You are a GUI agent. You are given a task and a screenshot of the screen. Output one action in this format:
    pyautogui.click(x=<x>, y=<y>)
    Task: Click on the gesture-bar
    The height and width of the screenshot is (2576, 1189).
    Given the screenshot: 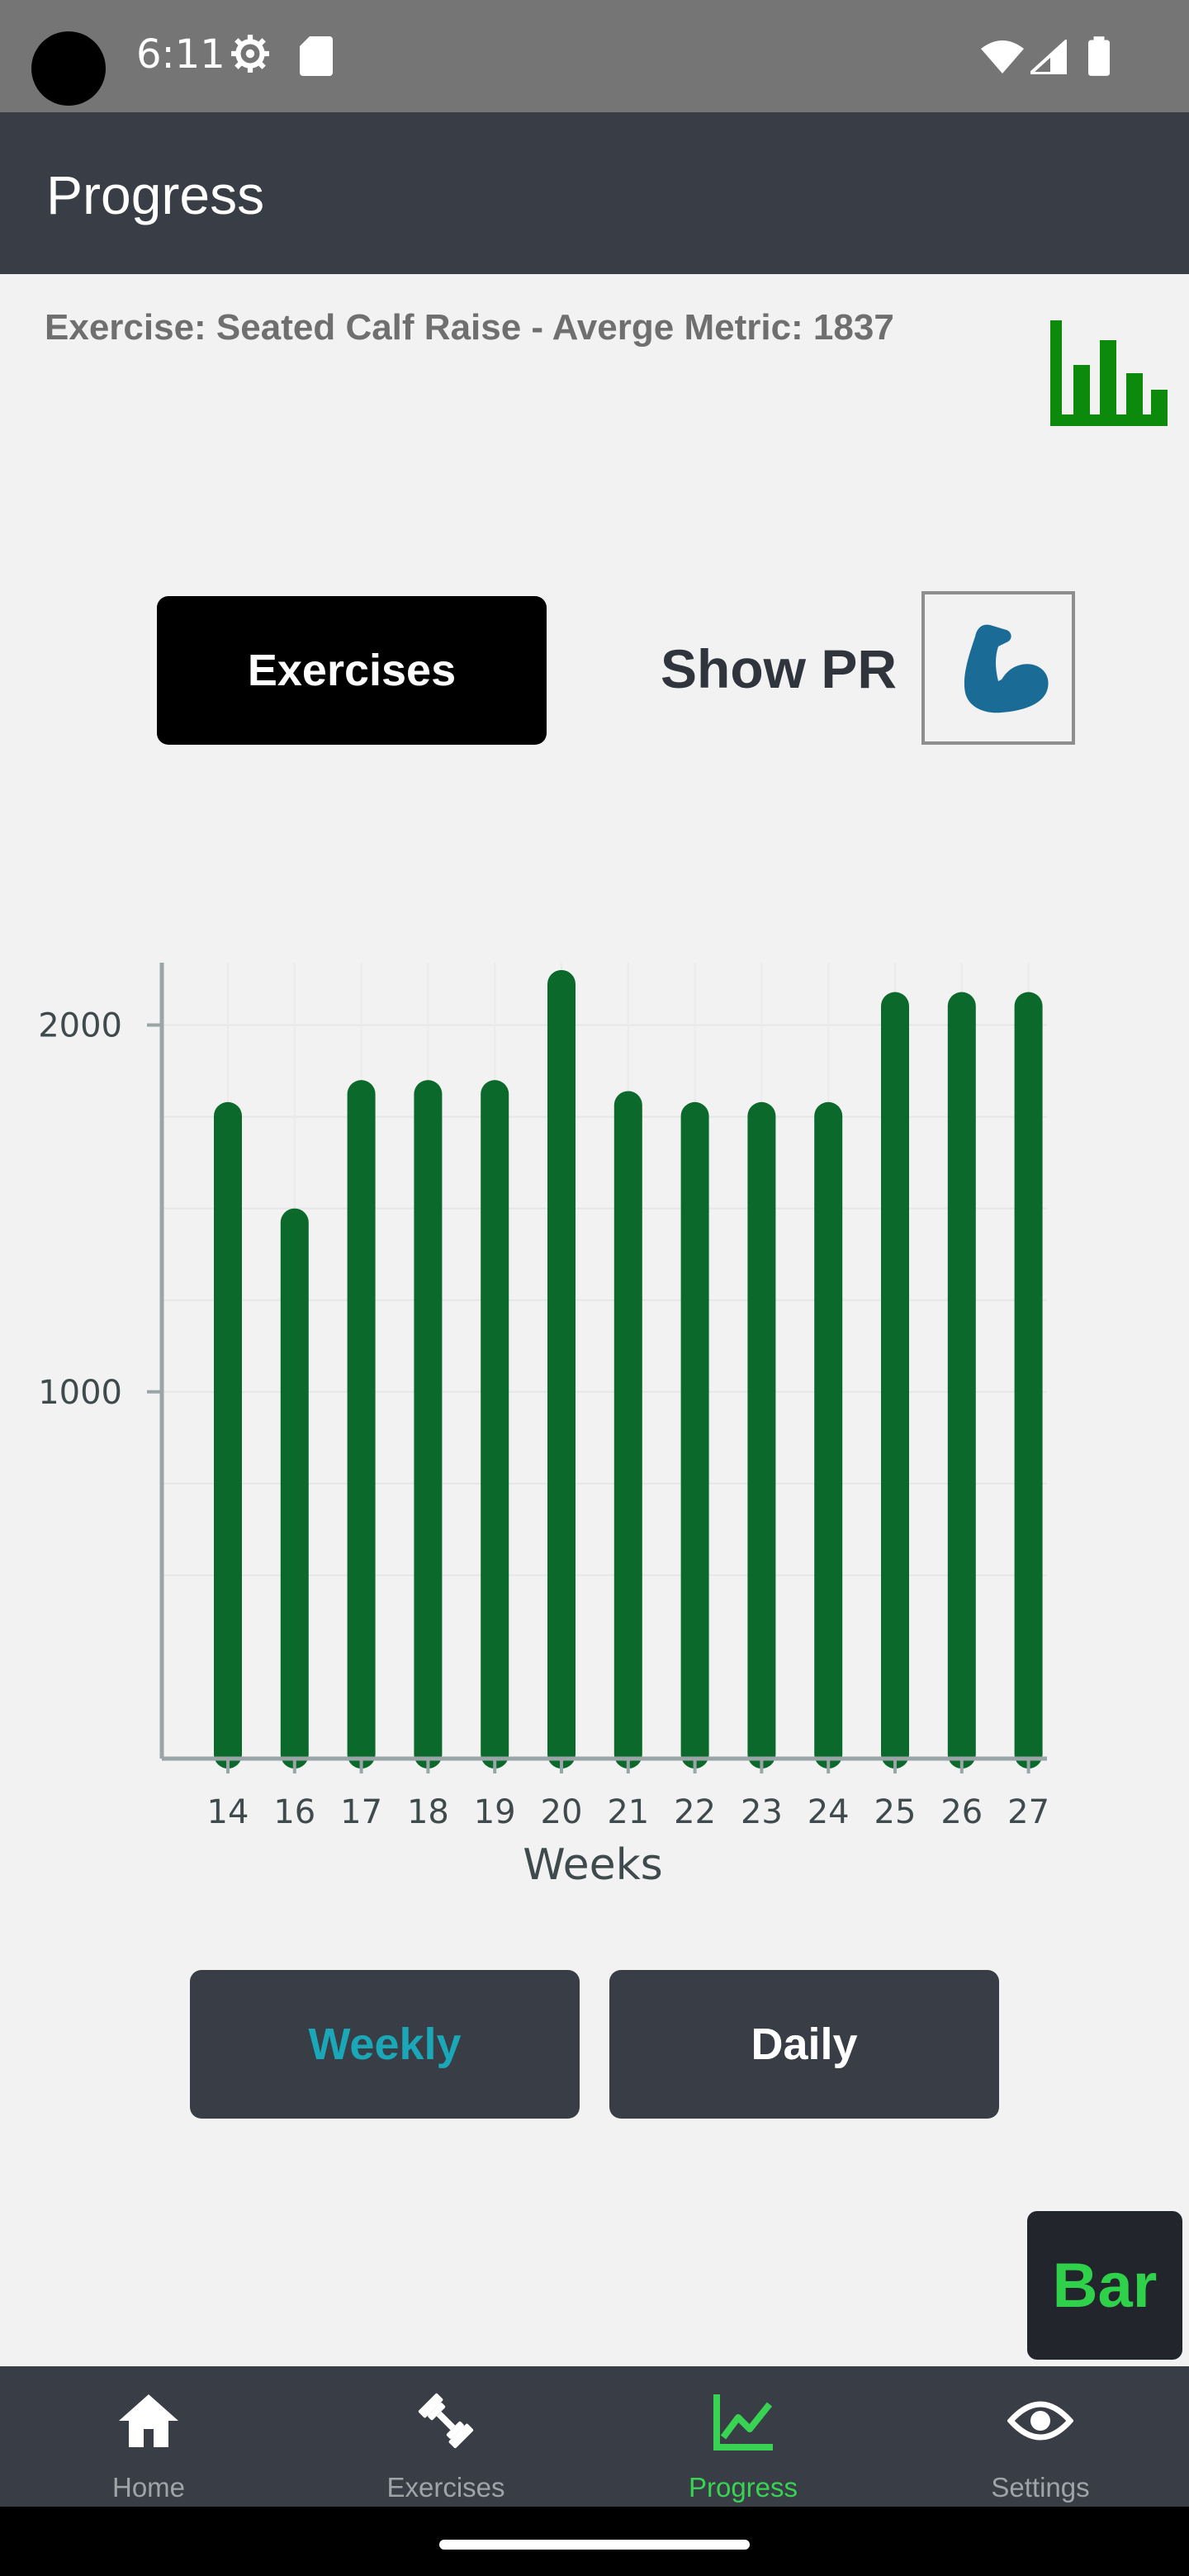 What is the action you would take?
    pyautogui.click(x=594, y=2541)
    